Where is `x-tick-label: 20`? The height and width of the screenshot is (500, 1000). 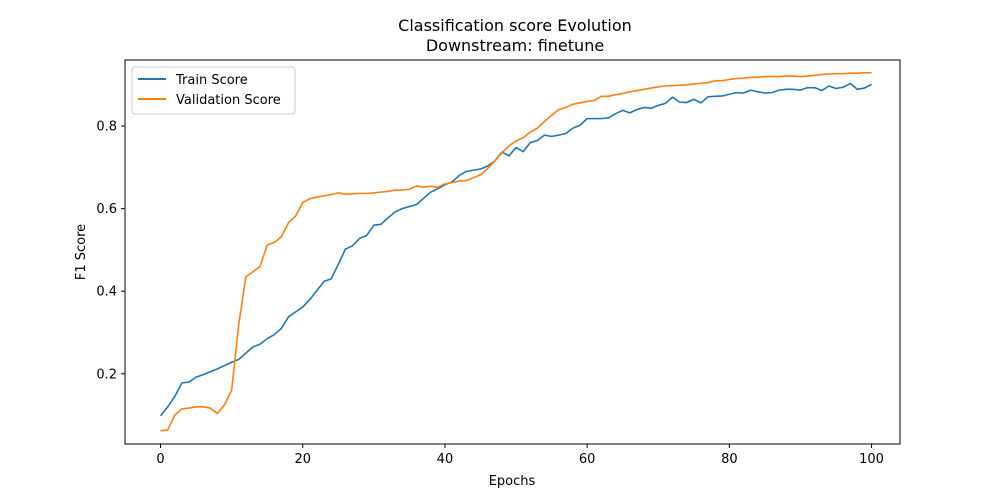 x-tick-label: 20 is located at coordinates (302, 459).